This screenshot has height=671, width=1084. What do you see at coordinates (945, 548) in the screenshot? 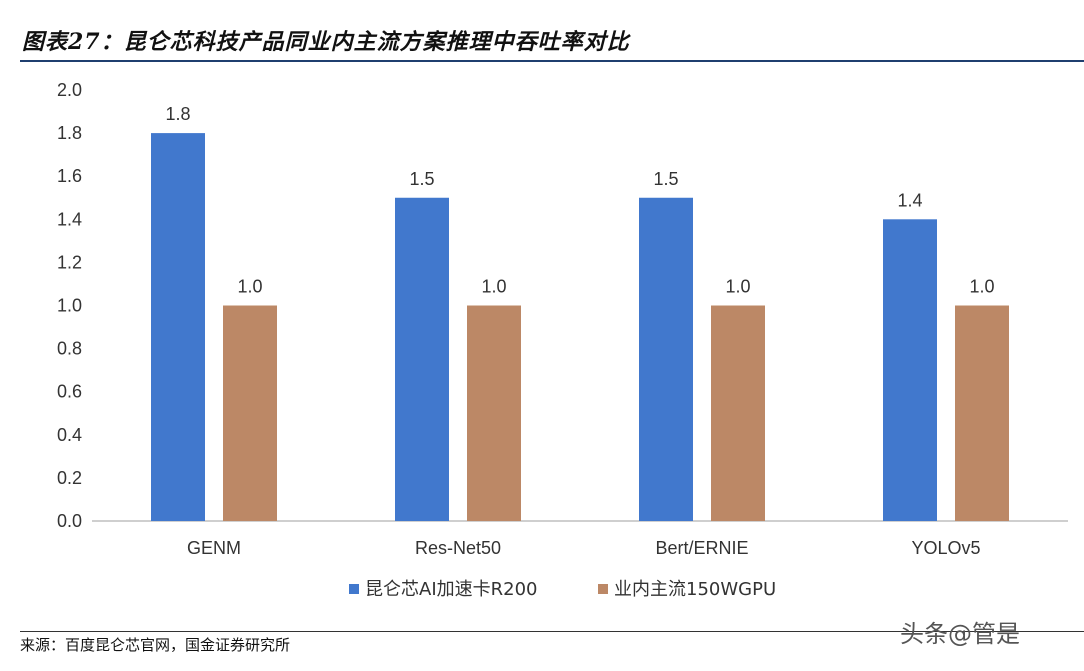
I see `x-tick-label: YOLOv5` at bounding box center [945, 548].